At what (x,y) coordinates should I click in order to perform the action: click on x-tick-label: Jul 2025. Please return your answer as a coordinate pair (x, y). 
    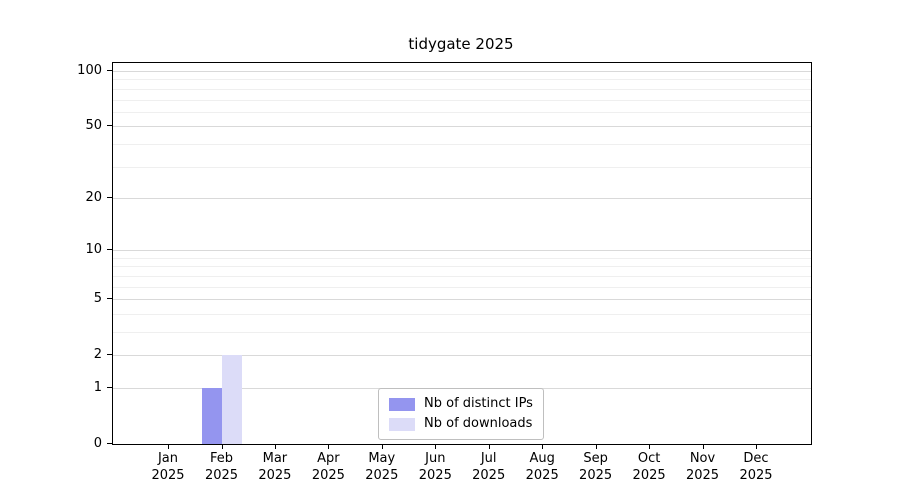
    Looking at the image, I should click on (489, 467).